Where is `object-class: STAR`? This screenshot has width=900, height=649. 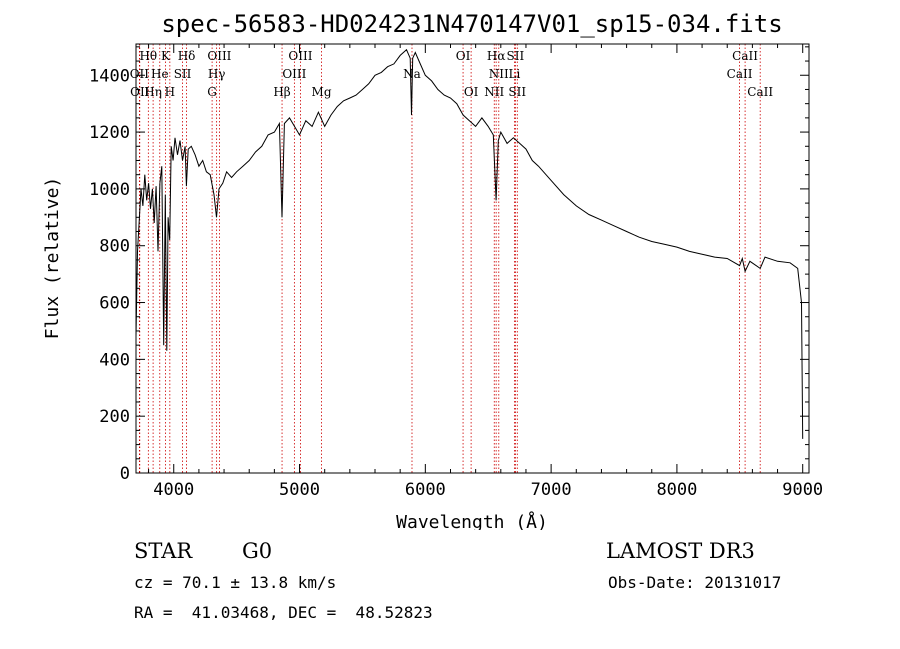
object-class: STAR is located at coordinates (163, 551).